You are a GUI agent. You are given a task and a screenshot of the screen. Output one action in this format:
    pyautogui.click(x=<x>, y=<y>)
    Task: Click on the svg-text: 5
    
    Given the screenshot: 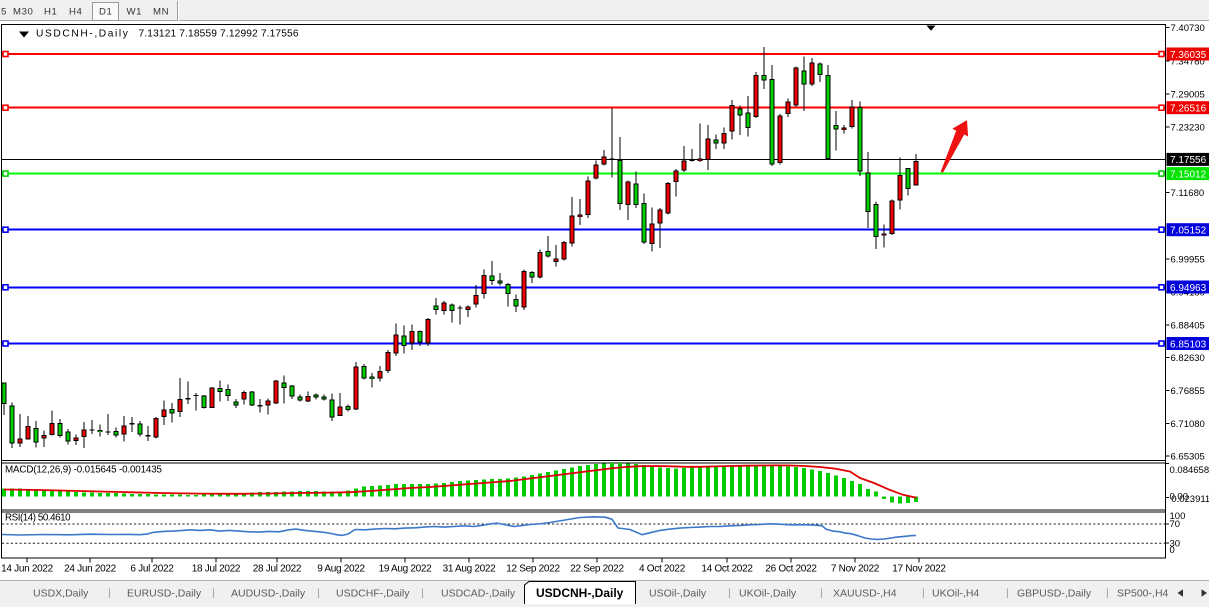 What is the action you would take?
    pyautogui.click(x=4, y=12)
    